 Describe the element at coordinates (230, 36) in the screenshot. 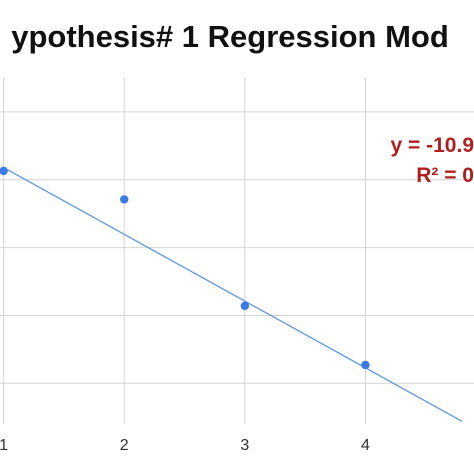

I see `chart-title: ypothesis# 1 Regression Mod` at that location.